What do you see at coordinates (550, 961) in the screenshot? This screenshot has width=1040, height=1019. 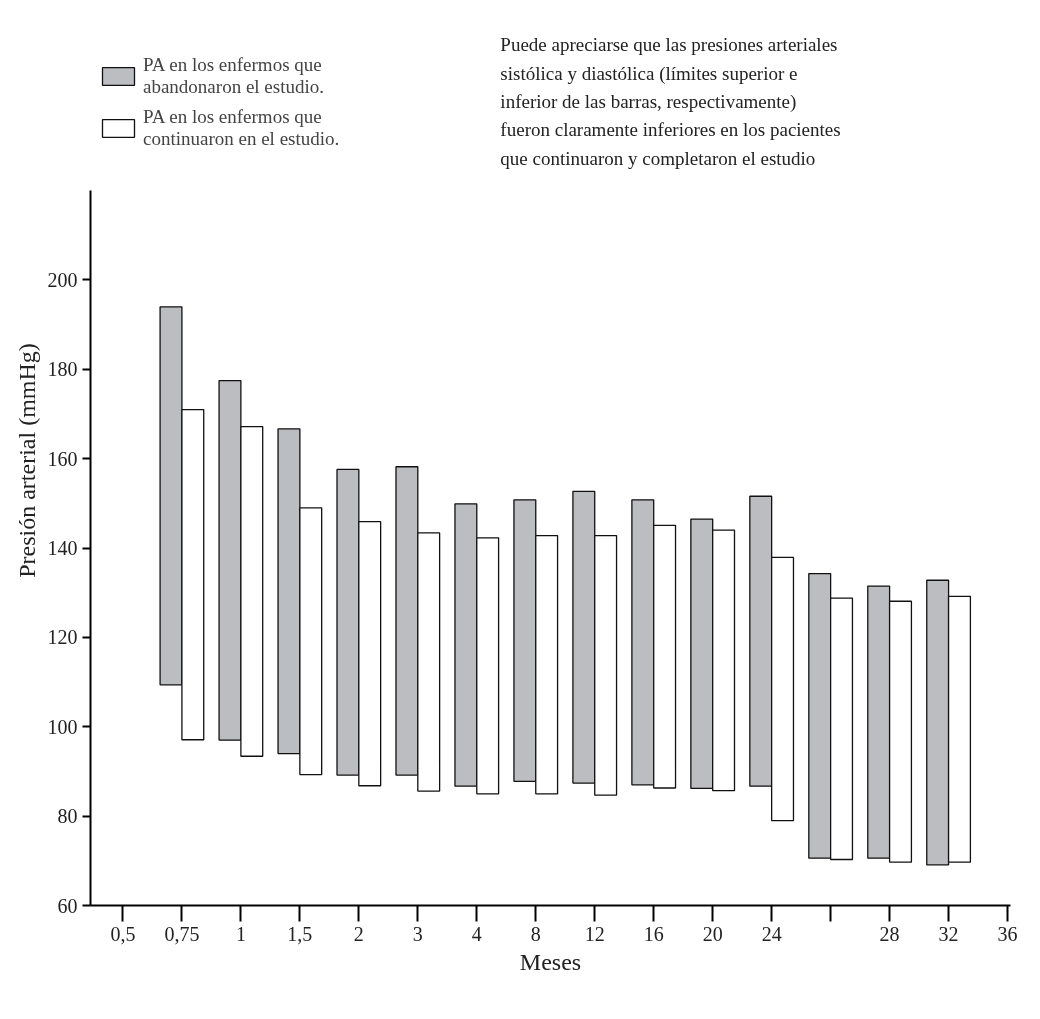 I see `x-axis-title: Meses` at bounding box center [550, 961].